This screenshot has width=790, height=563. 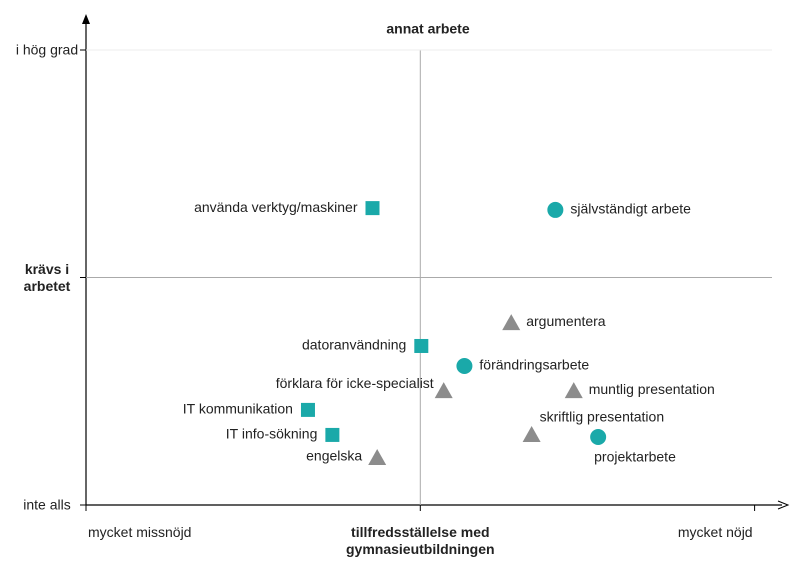 What do you see at coordinates (427, 29) in the screenshot?
I see `chart-title: annat arbete` at bounding box center [427, 29].